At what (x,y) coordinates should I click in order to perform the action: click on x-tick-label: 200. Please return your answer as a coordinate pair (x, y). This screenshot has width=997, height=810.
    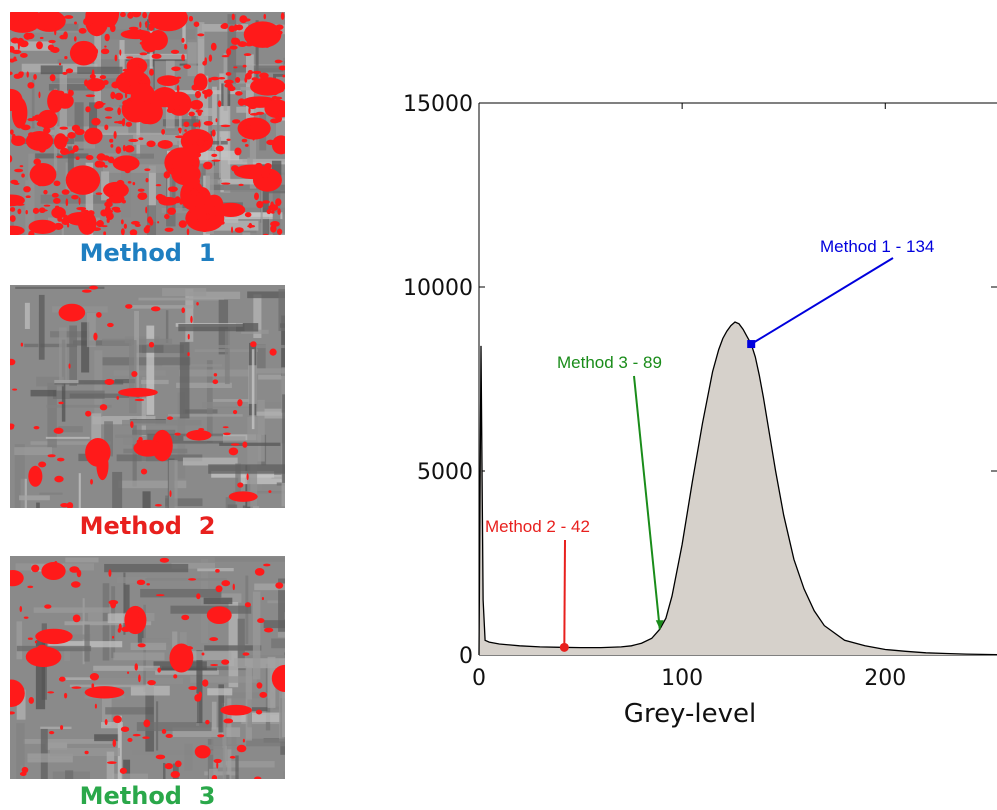
    Looking at the image, I should click on (885, 678).